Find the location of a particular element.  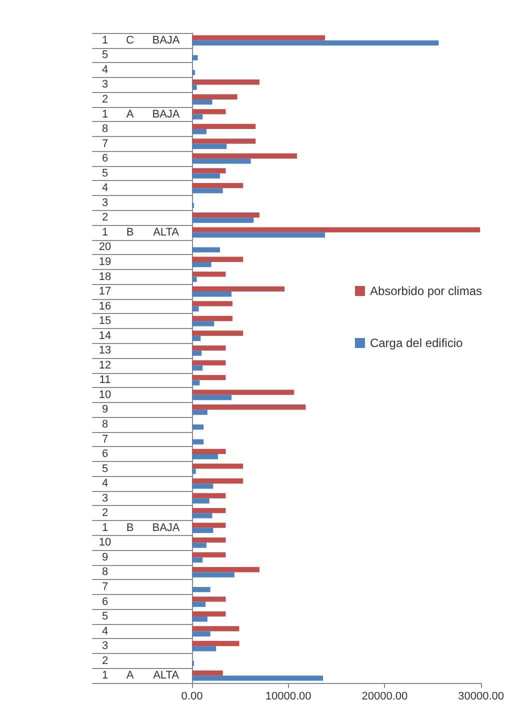

y-tick-label: 12 is located at coordinates (105, 365).